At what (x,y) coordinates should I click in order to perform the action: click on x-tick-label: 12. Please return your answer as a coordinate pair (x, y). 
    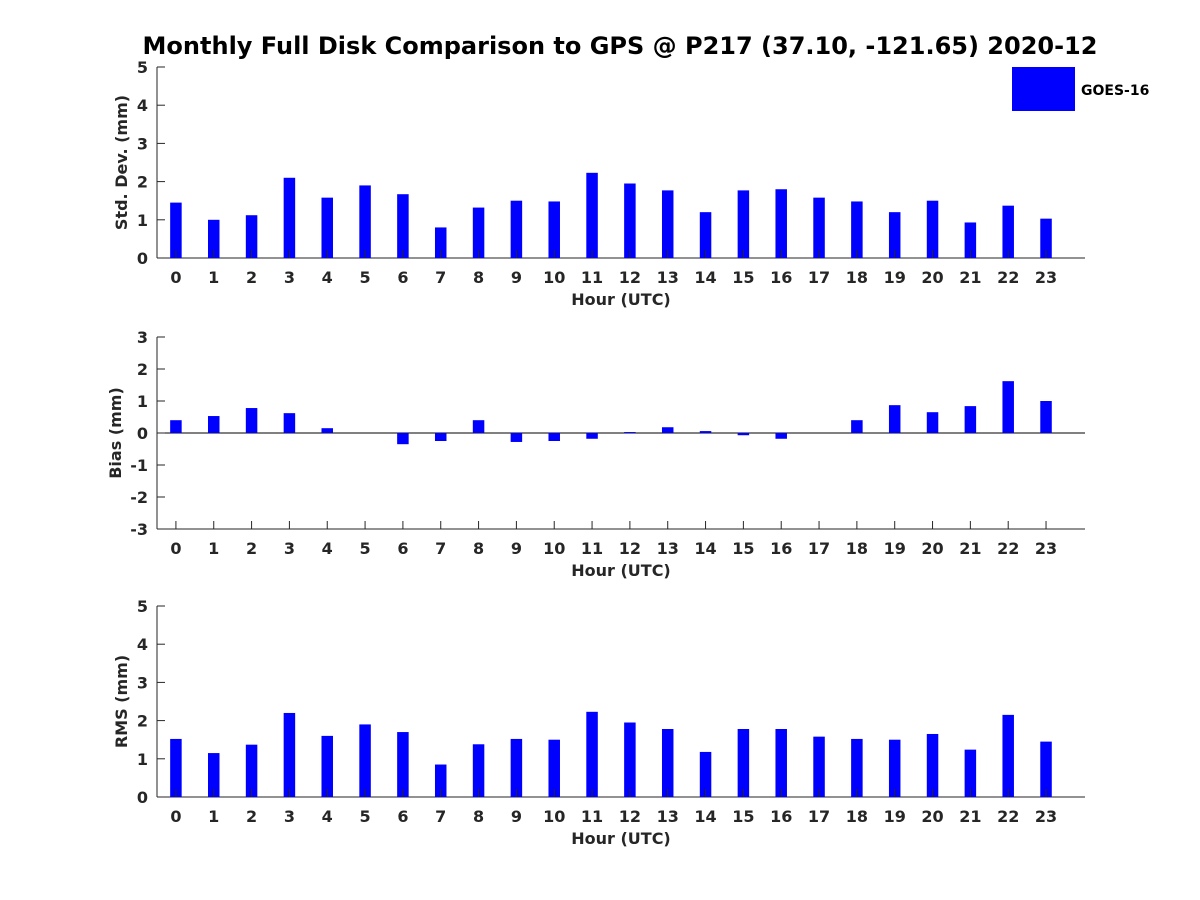
    Looking at the image, I should click on (630, 277).